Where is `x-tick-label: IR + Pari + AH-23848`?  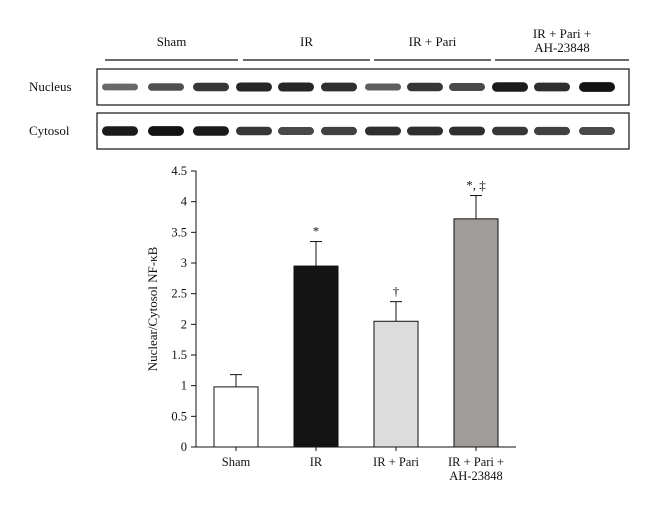
x-tick-label: IR + Pari + AH-23848 is located at coordinates (476, 469).